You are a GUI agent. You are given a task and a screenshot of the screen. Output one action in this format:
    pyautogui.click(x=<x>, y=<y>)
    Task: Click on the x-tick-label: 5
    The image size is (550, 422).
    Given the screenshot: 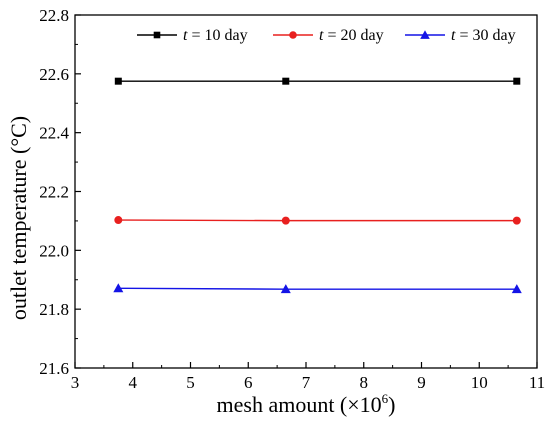 What is the action you would take?
    pyautogui.click(x=190, y=382)
    